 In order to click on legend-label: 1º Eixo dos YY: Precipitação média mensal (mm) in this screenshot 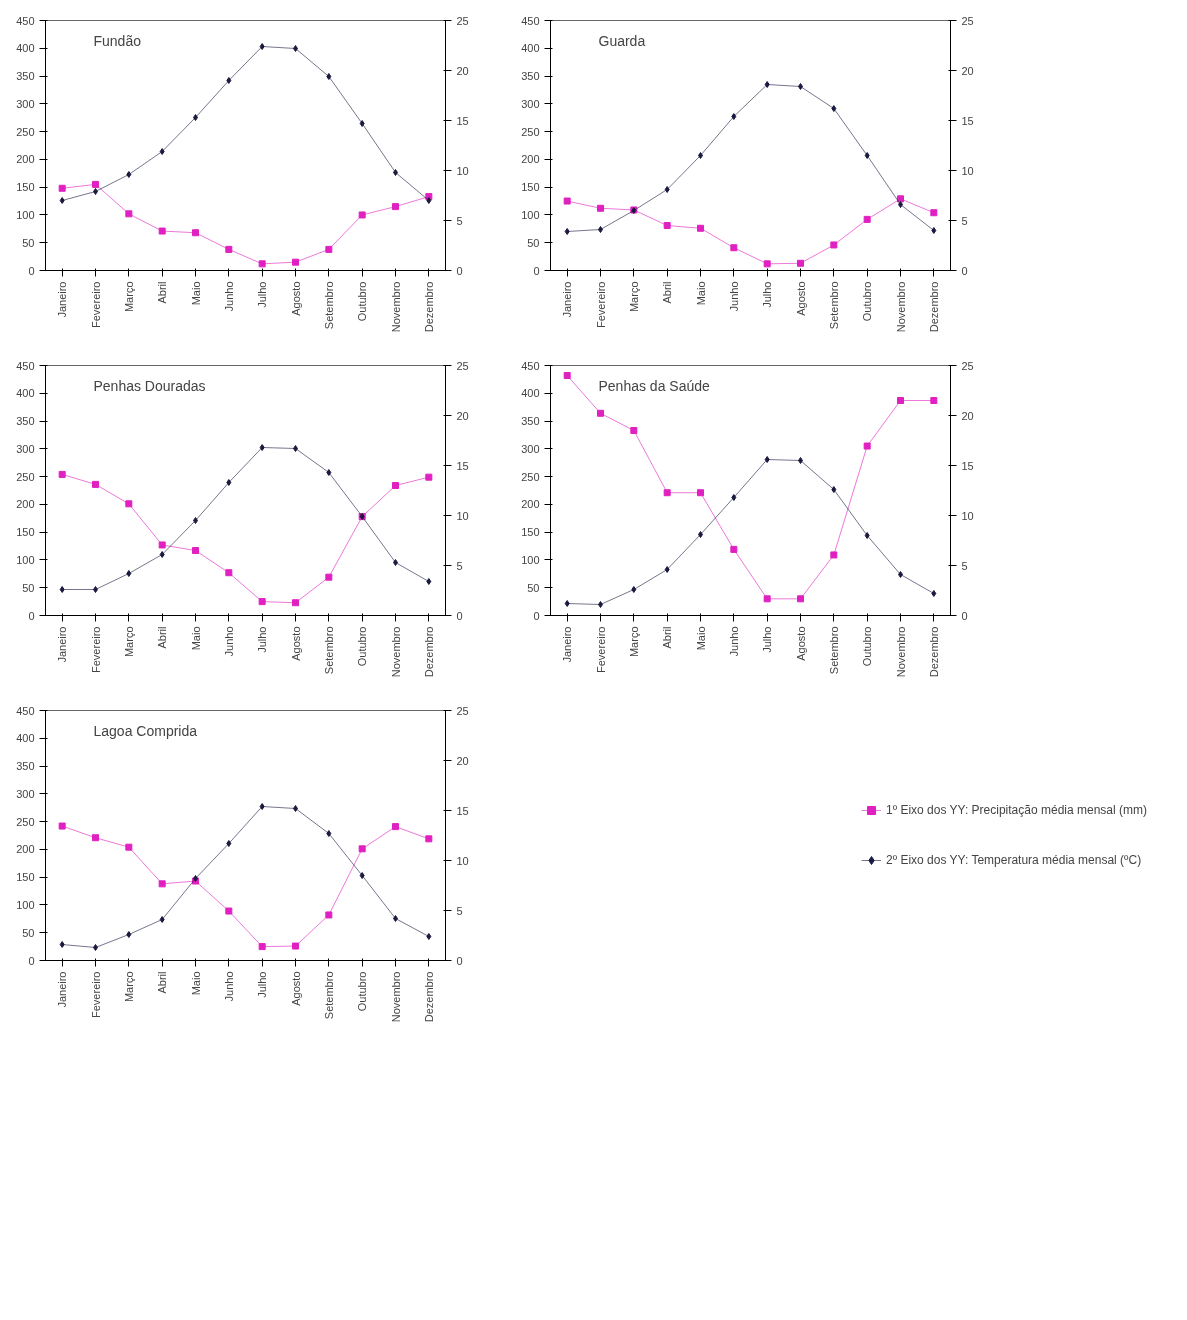, I will do `click(1016, 810)`.